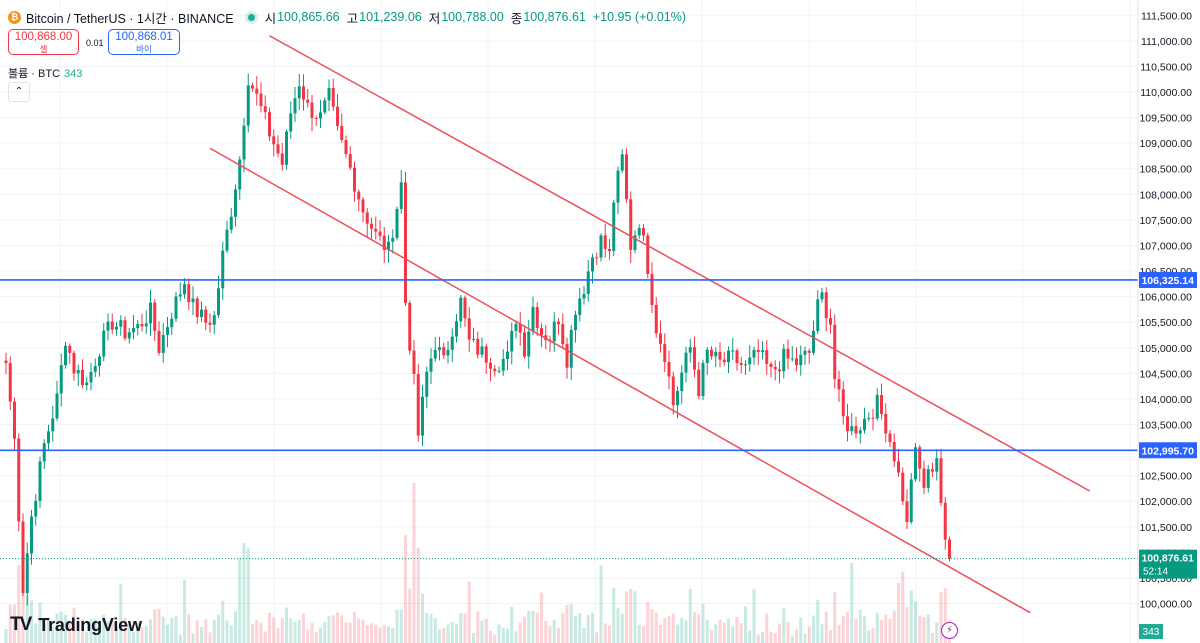 The image size is (1200, 643). What do you see at coordinates (43, 42) in the screenshot?
I see `sell-button: 100,868.00 셀` at bounding box center [43, 42].